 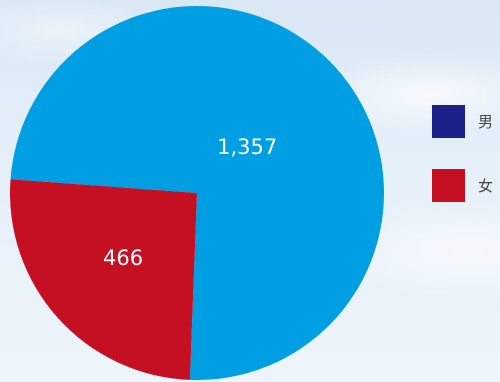 What do you see at coordinates (486, 185) in the screenshot?
I see `legend-label-female: 女` at bounding box center [486, 185].